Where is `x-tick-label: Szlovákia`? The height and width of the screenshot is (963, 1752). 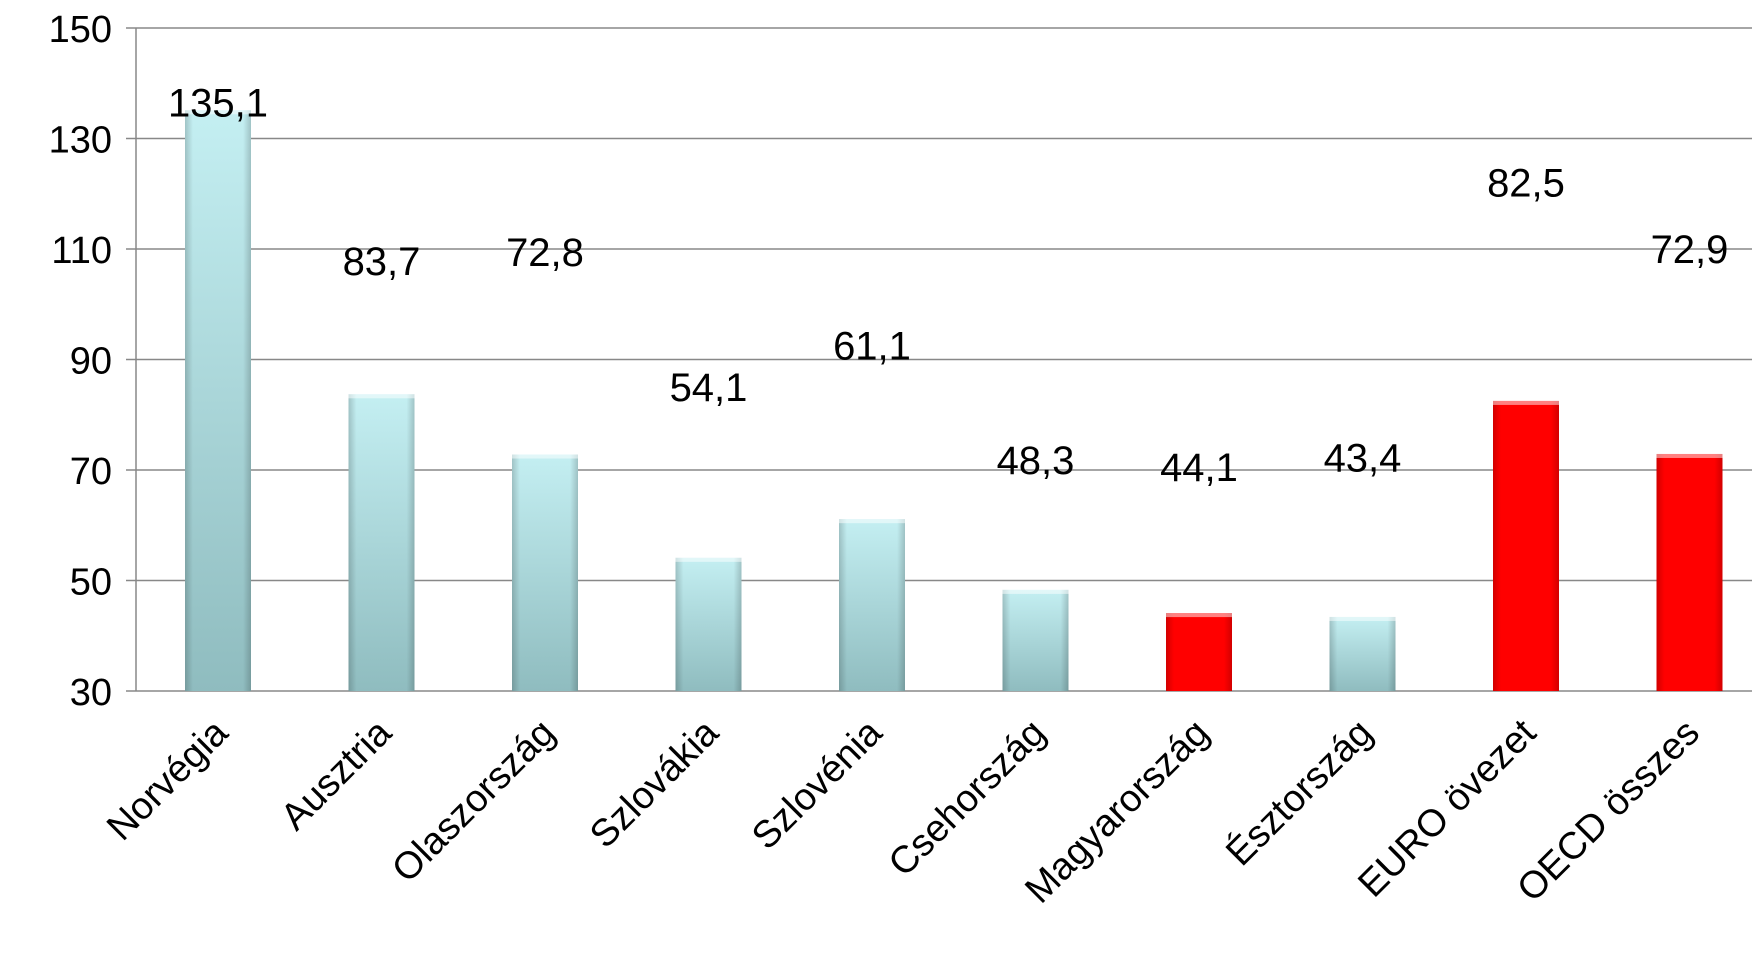 x-tick-label: Szlovákia is located at coordinates (654, 783).